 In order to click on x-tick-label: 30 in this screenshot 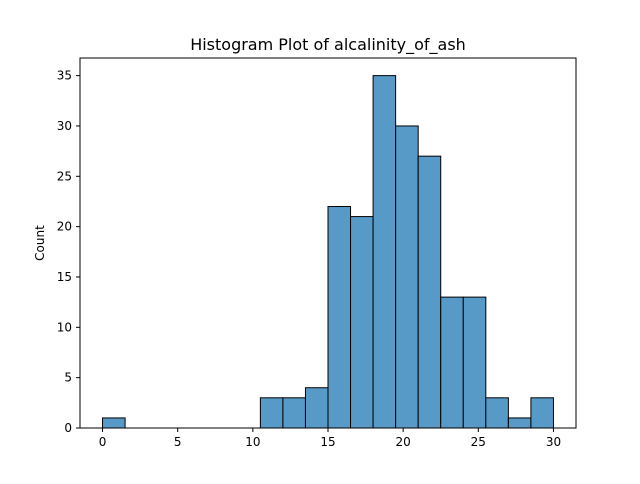, I will do `click(553, 442)`.